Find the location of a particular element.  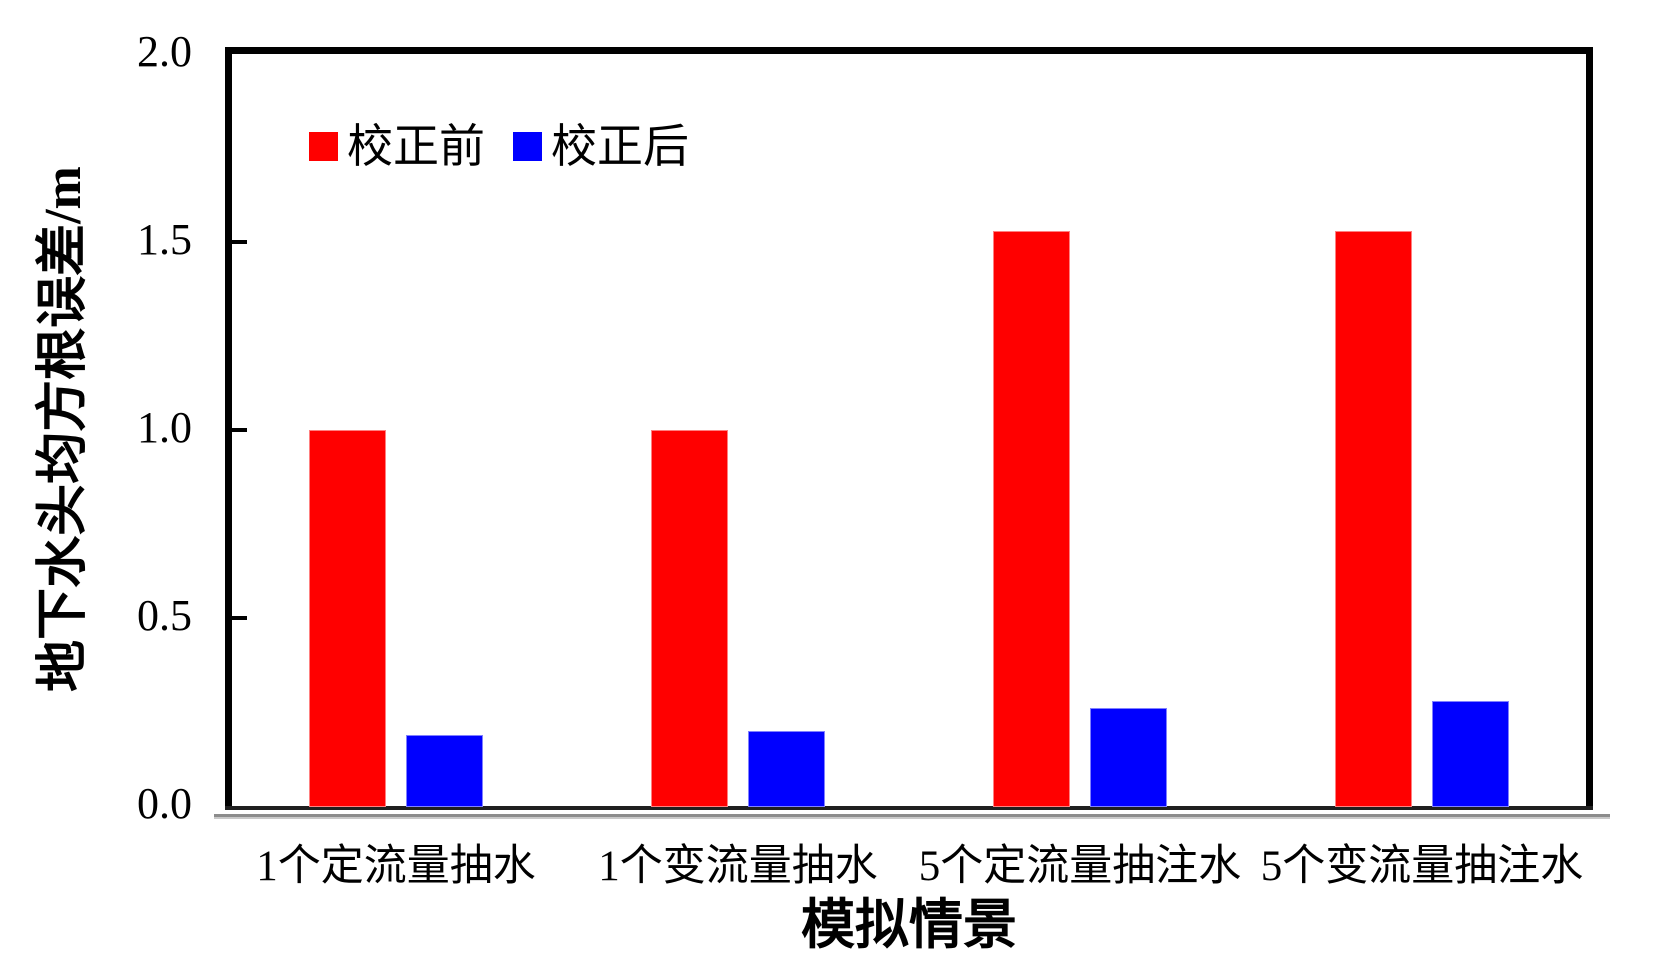

plot-frame-top is located at coordinates (909, 50).